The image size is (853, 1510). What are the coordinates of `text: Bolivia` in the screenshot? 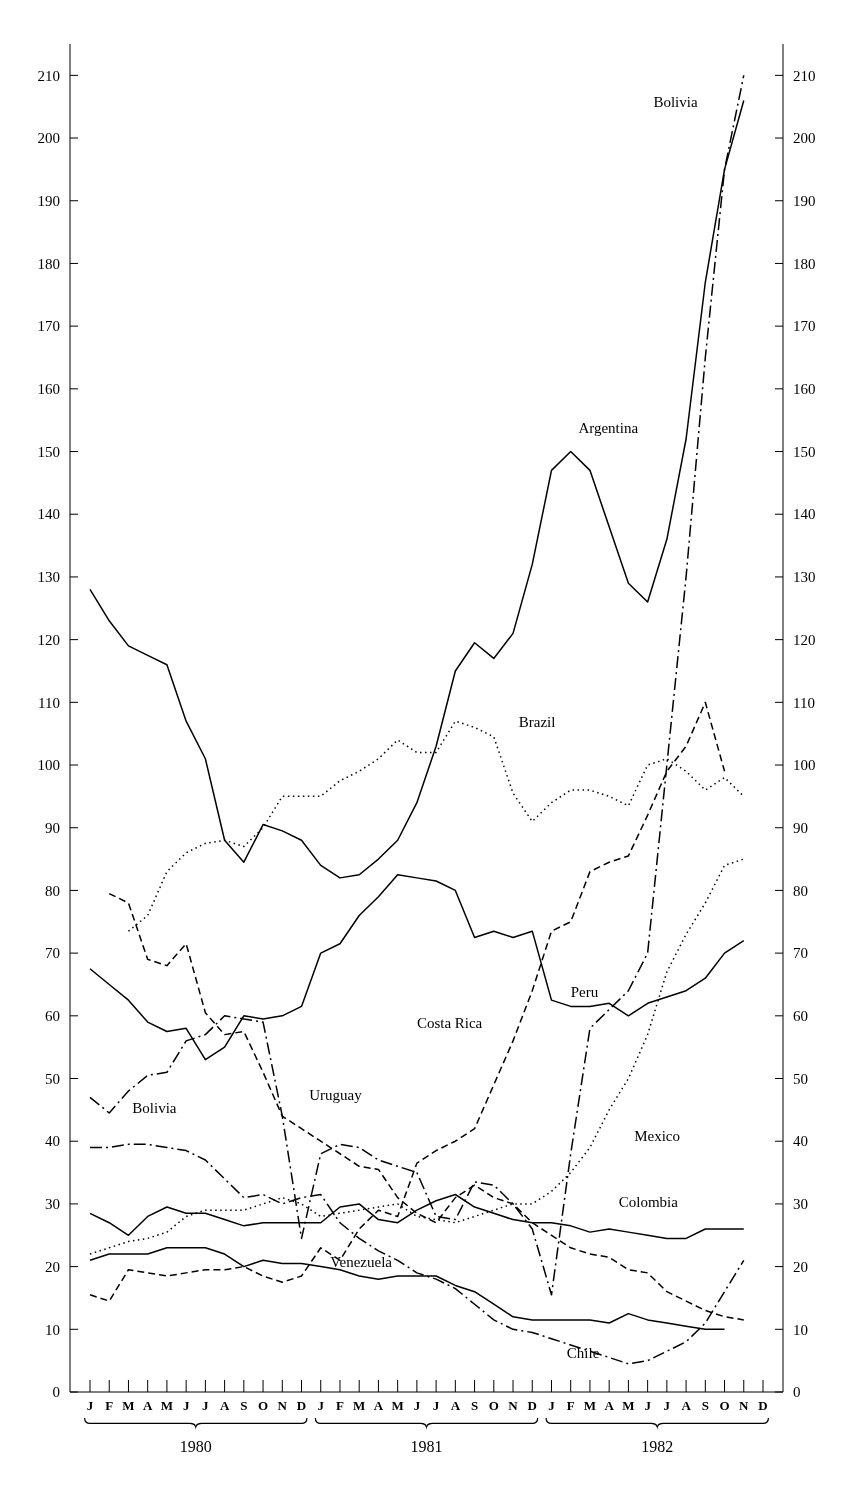 It's located at (675, 101).